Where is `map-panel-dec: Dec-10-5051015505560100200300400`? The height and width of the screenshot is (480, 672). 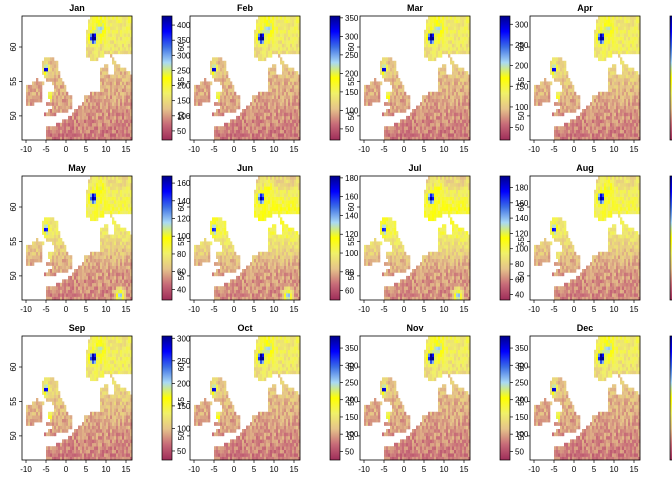
map-panel-dec: Dec-10-5051015505560100200300400 is located at coordinates (594, 398).